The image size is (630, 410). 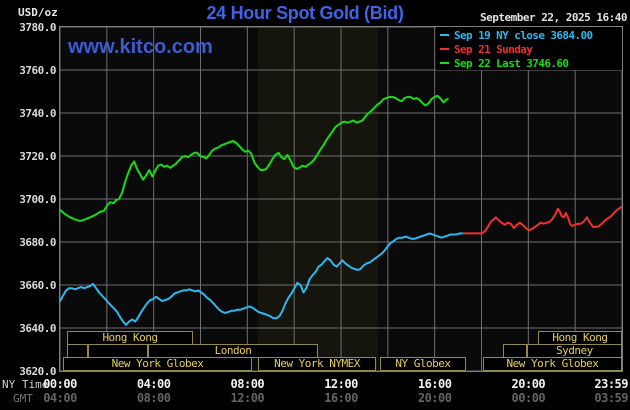 What do you see at coordinates (153, 398) in the screenshot?
I see `gmt-tick: 08:00` at bounding box center [153, 398].